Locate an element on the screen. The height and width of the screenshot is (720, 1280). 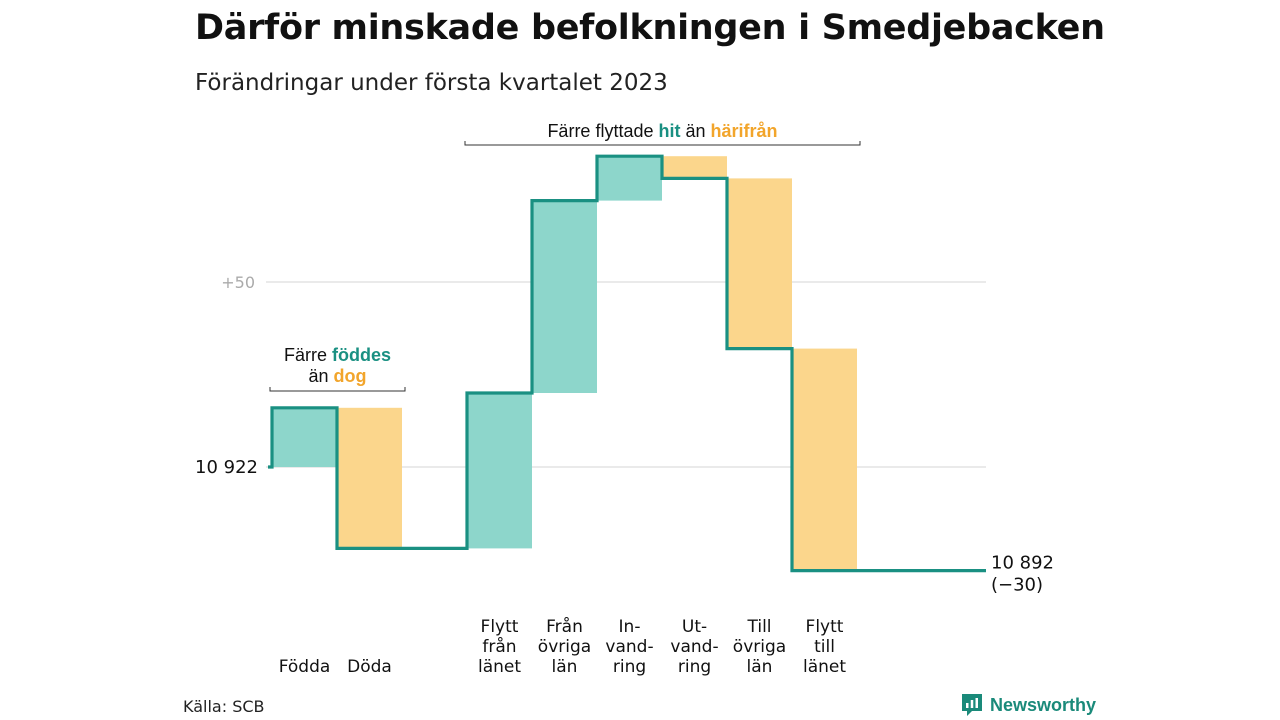
category-label-5-0: Ut- is located at coordinates (694, 627).